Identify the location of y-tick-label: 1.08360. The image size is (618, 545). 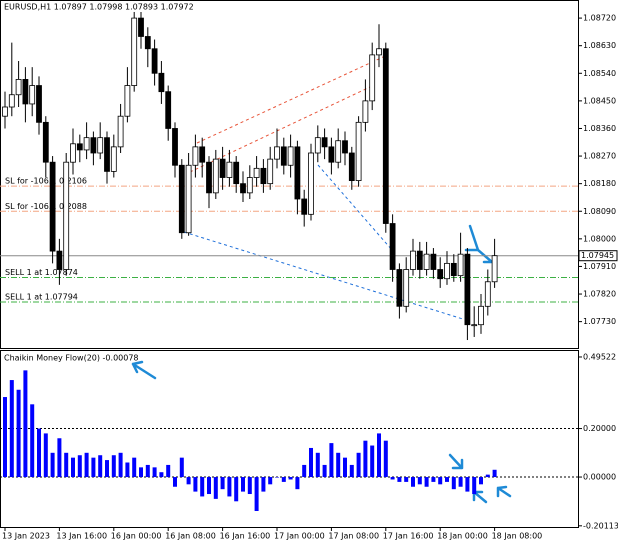
(599, 128).